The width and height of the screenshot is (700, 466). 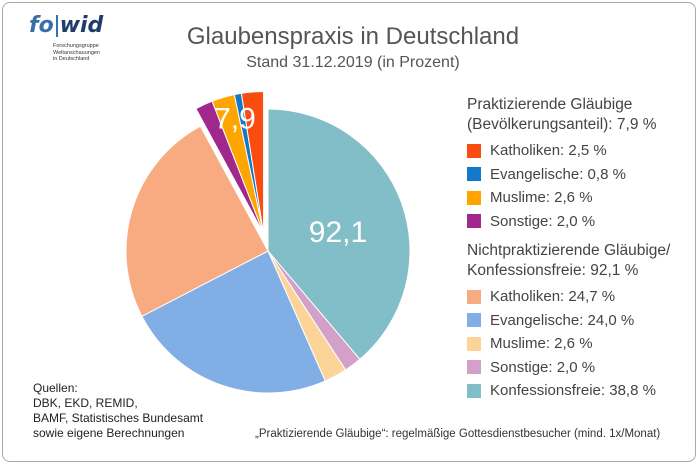 What do you see at coordinates (76, 52) in the screenshot?
I see `logo-subtitle-line: Weltanschauungen` at bounding box center [76, 52].